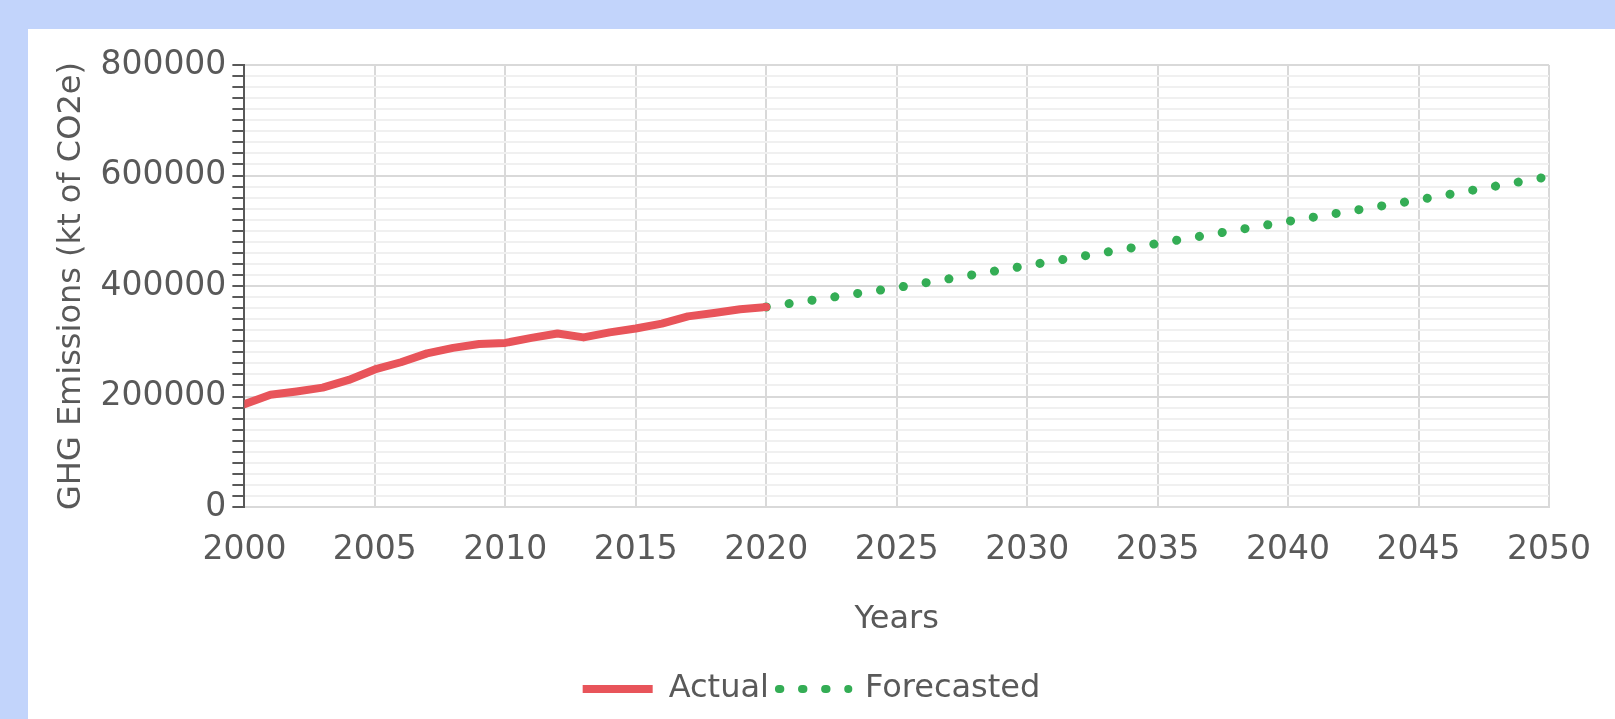  Describe the element at coordinates (896, 617) in the screenshot. I see `x-axis-title: Years` at that location.